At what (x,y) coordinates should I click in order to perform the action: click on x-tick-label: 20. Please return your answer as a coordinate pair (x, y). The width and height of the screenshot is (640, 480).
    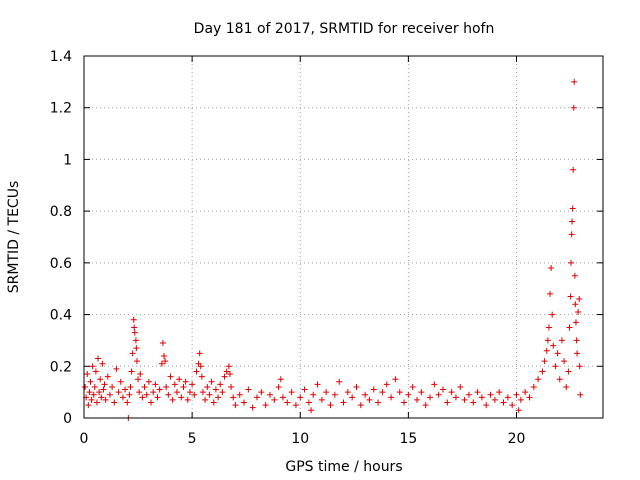
    Looking at the image, I should click on (517, 439).